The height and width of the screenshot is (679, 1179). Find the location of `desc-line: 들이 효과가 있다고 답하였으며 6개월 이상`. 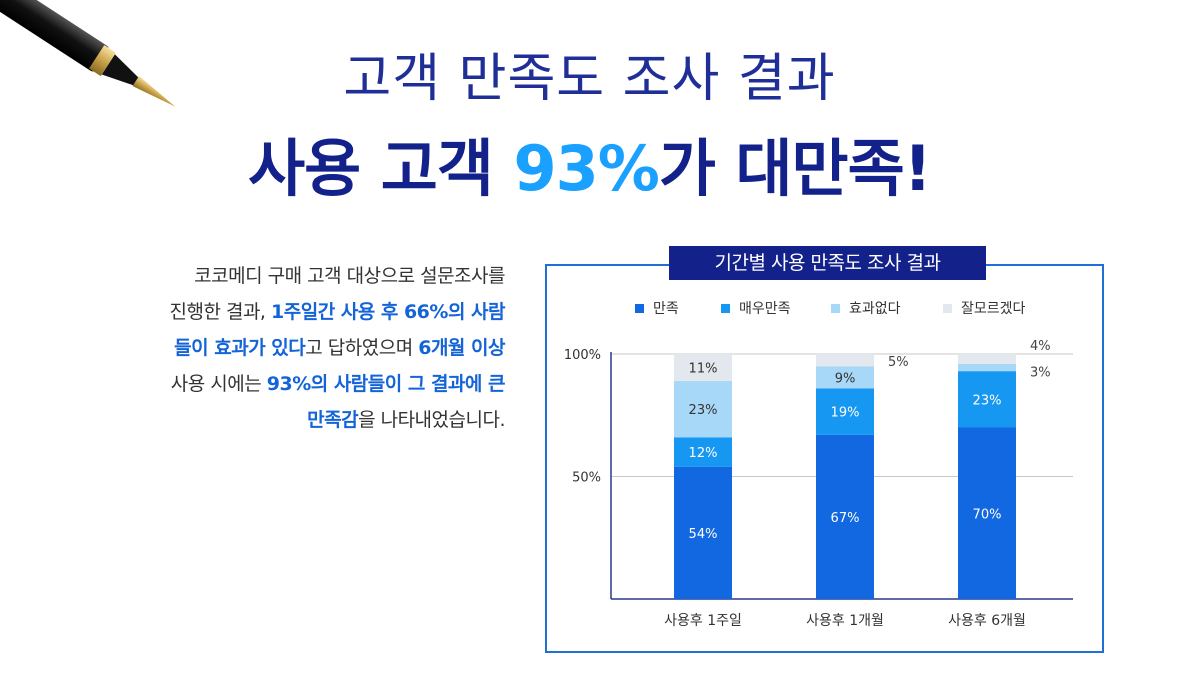

desc-line: 들이 효과가 있다고 답하였으며 6개월 이상 is located at coordinates (302, 348).